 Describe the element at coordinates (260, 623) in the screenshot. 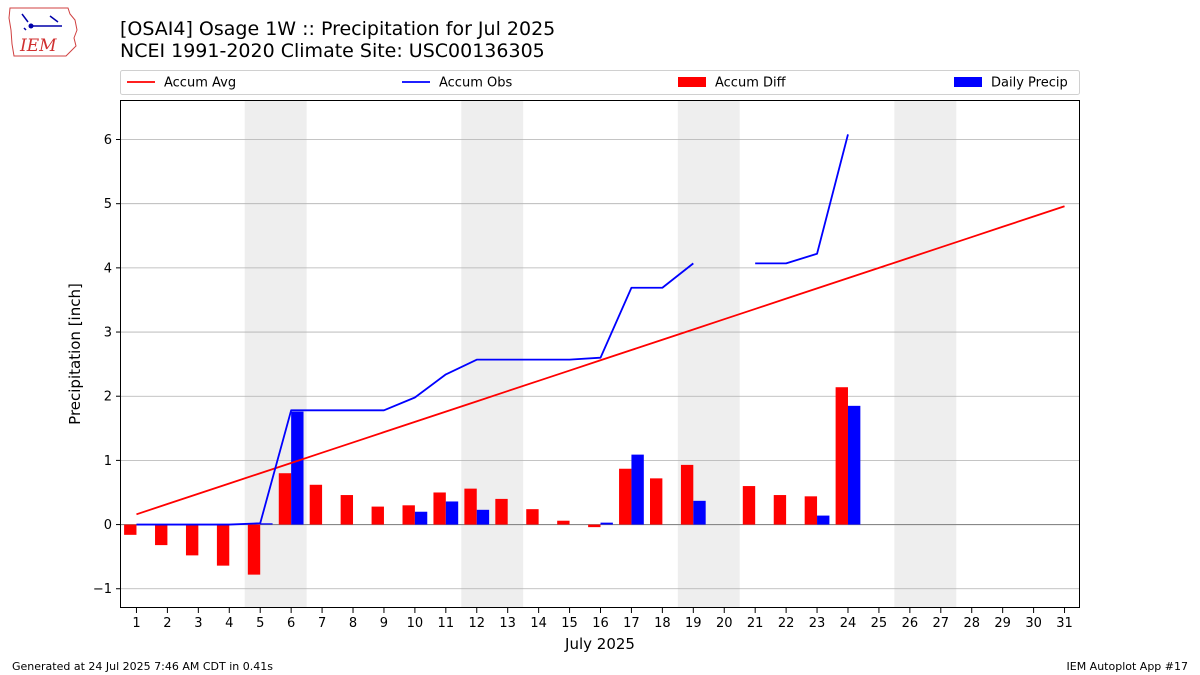

I see `x-tick-label: 5` at that location.